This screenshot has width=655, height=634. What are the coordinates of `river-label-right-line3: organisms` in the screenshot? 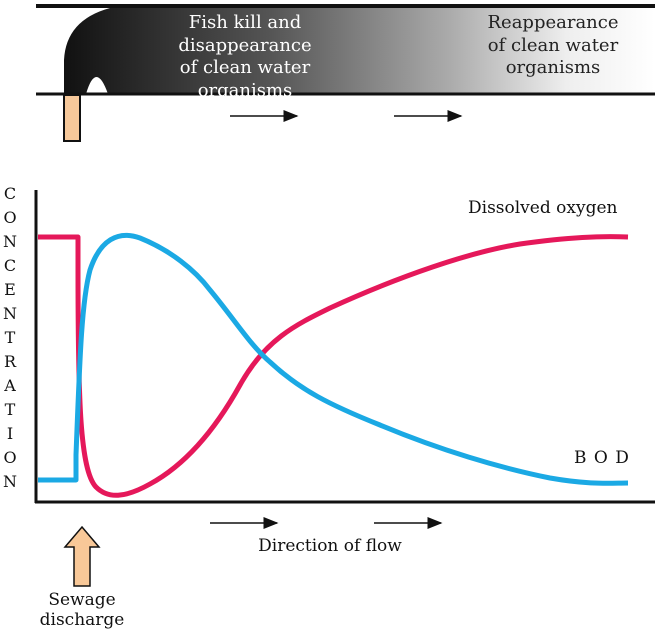 It's located at (553, 67).